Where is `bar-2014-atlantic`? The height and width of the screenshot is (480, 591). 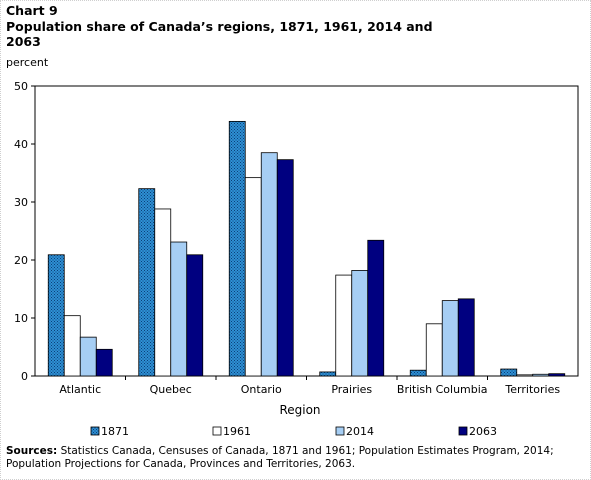
bar-2014-atlantic is located at coordinates (88, 356).